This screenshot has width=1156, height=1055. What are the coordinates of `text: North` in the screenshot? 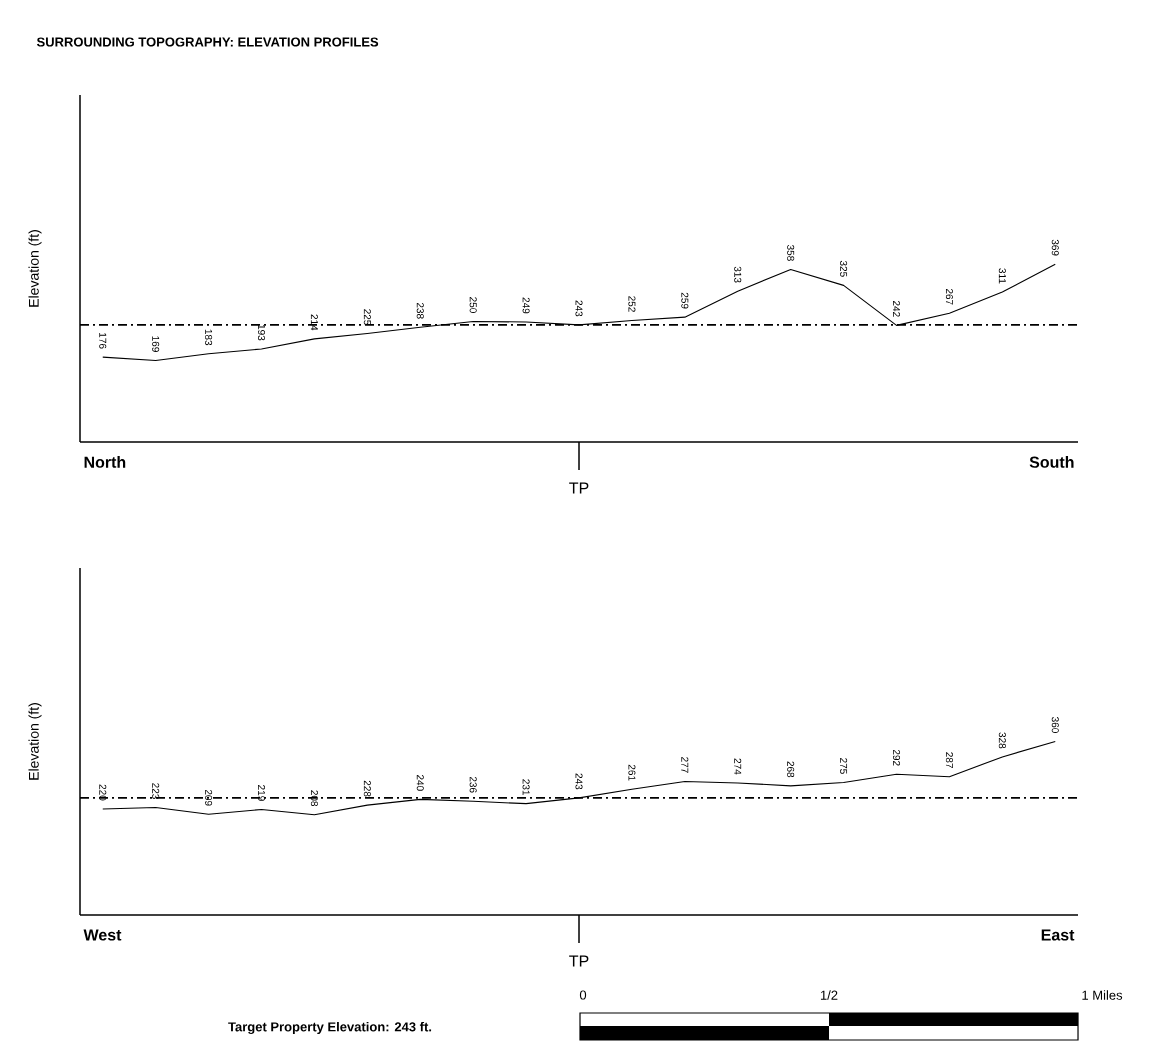 It's located at (105, 462).